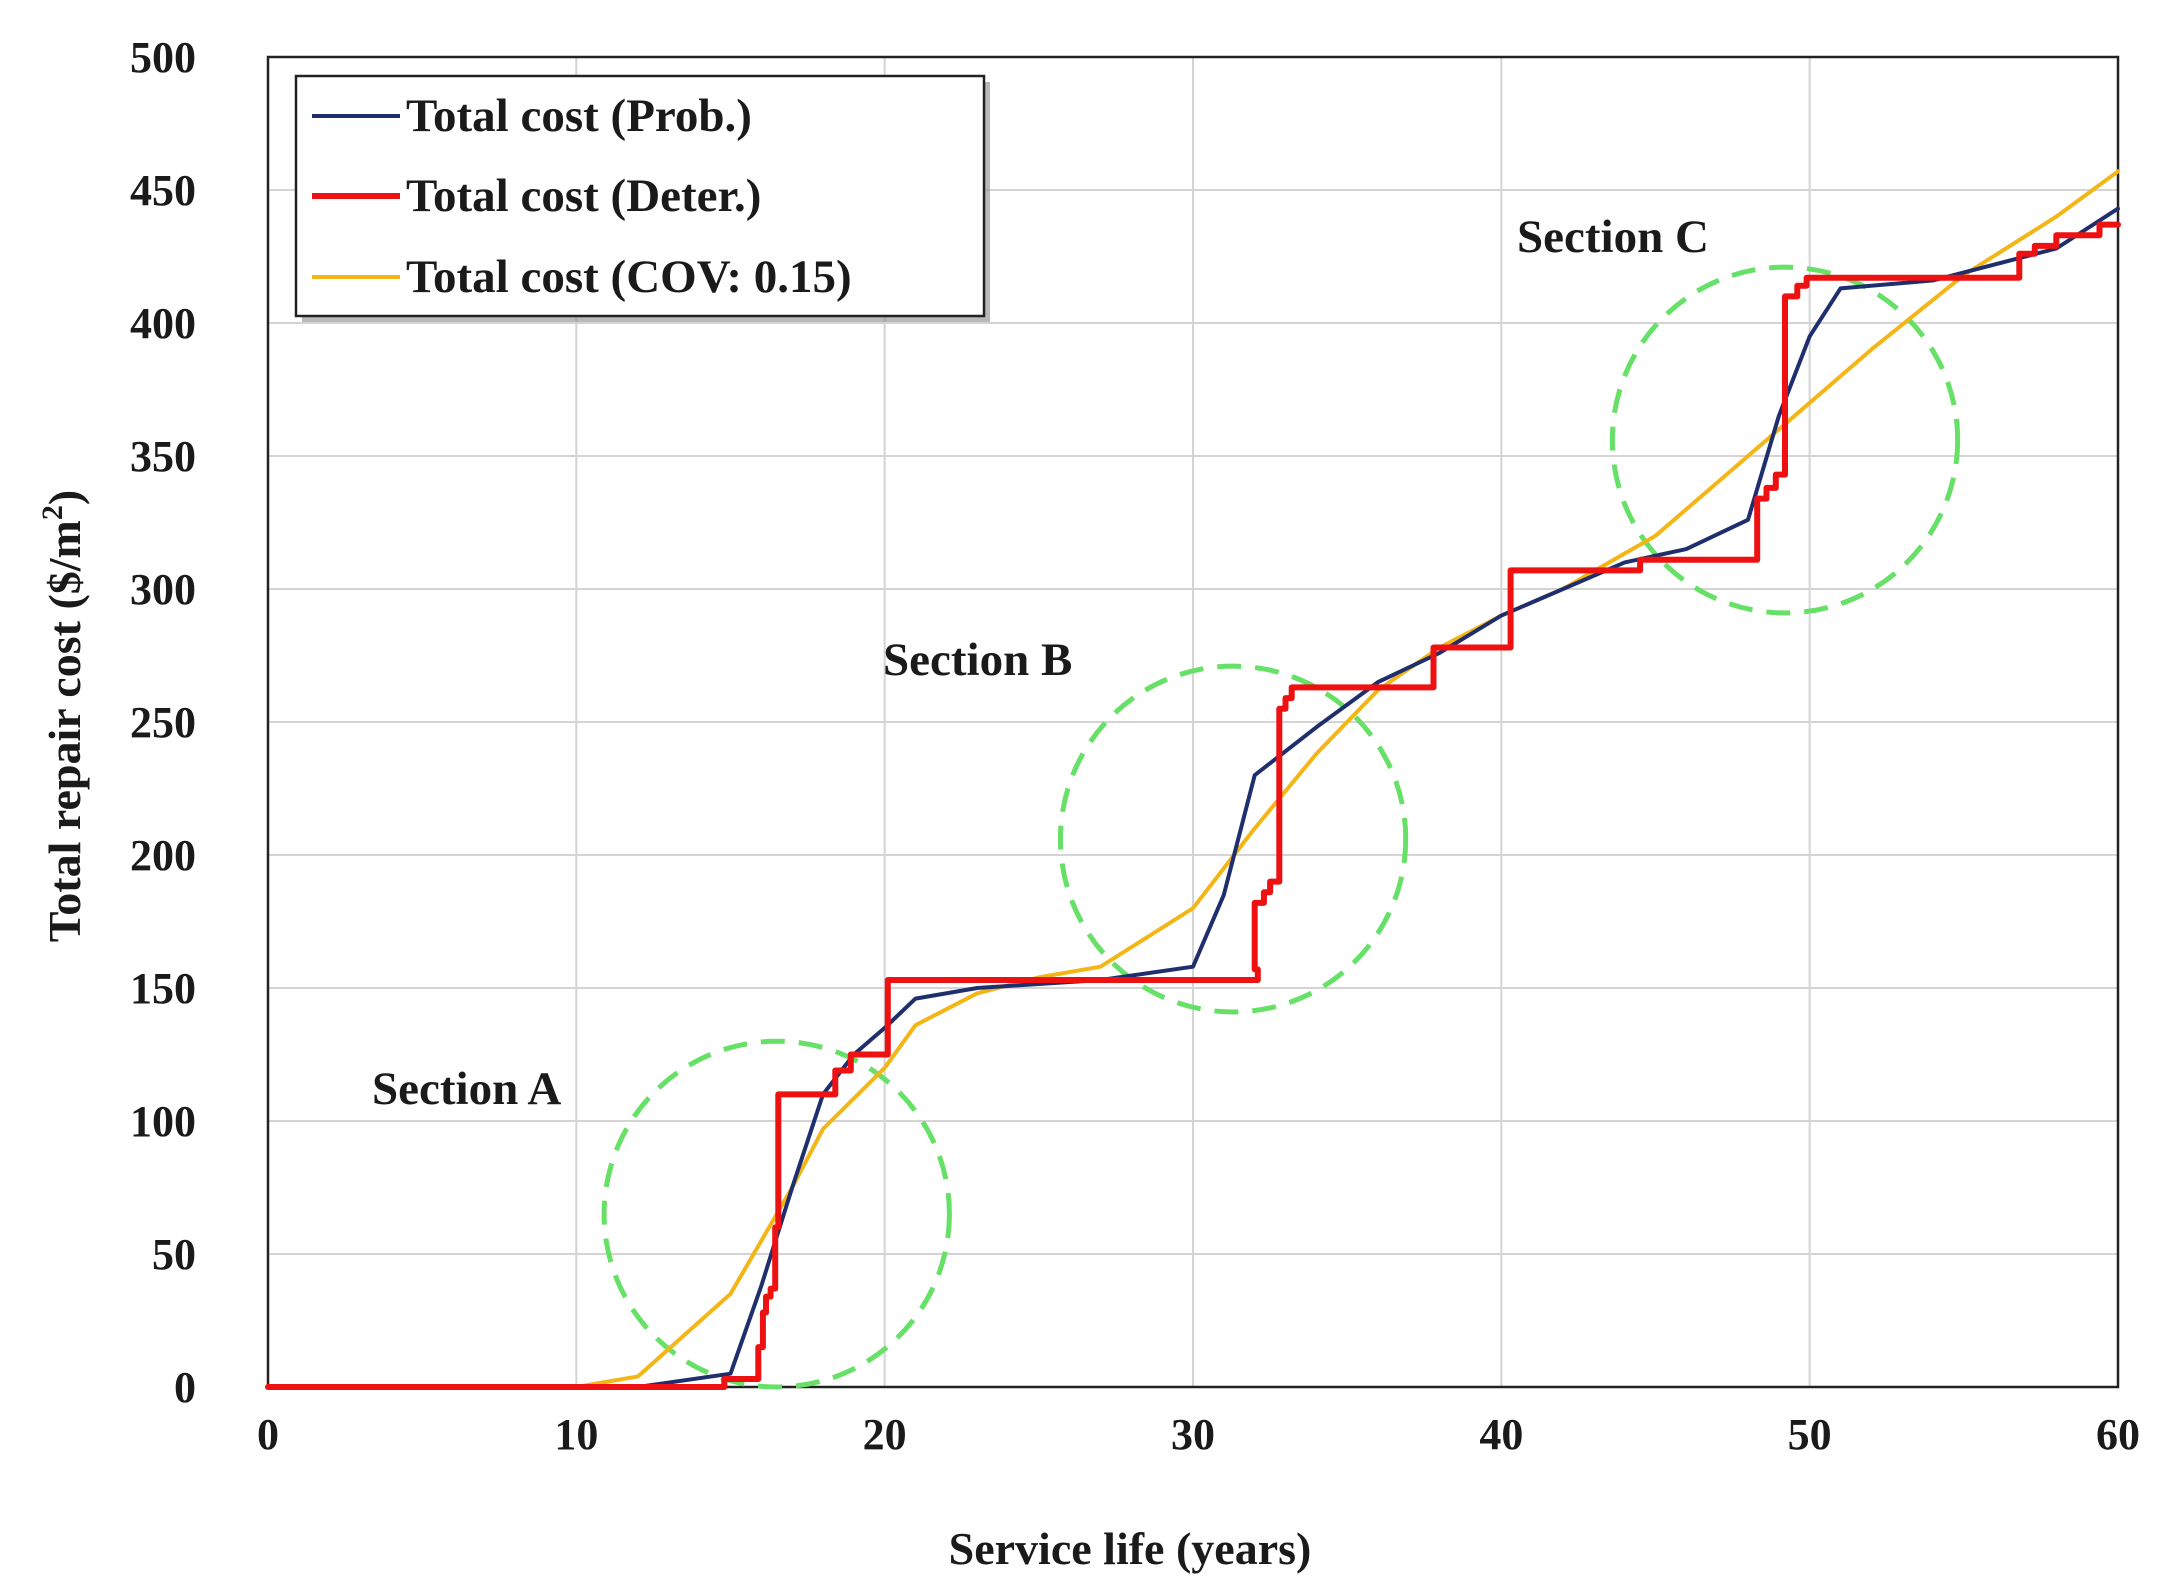 The width and height of the screenshot is (2184, 1580). I want to click on legend-label-deter: Total cost (Deter.), so click(583, 196).